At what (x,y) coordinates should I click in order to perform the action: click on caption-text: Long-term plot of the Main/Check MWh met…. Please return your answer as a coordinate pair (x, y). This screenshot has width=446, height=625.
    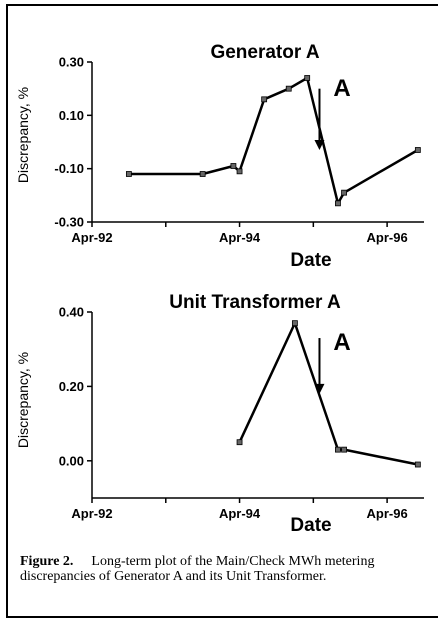
    Looking at the image, I should click on (197, 569).